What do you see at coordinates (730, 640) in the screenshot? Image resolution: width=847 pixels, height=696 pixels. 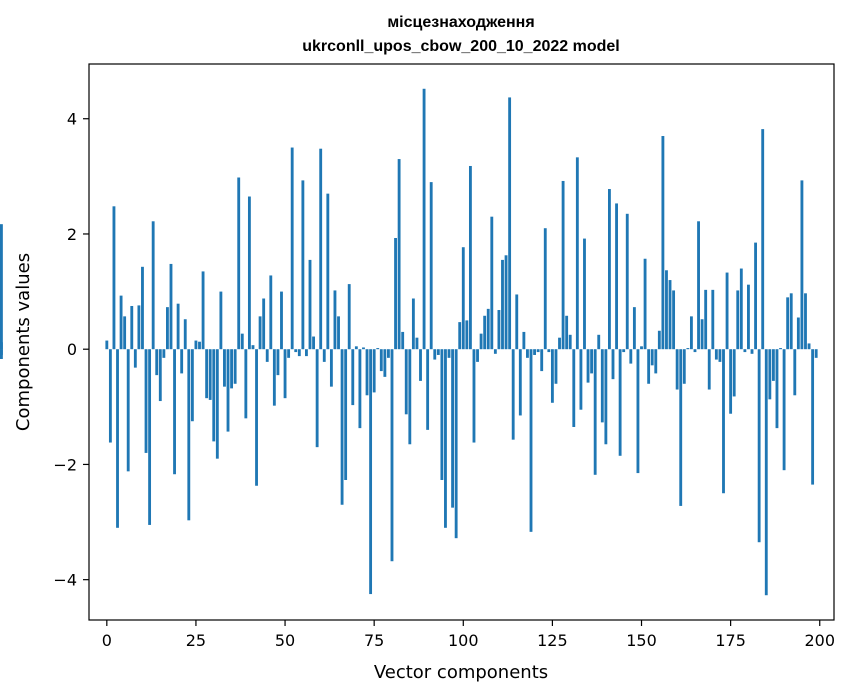 I see `x-tick-label: 175` at bounding box center [730, 640].